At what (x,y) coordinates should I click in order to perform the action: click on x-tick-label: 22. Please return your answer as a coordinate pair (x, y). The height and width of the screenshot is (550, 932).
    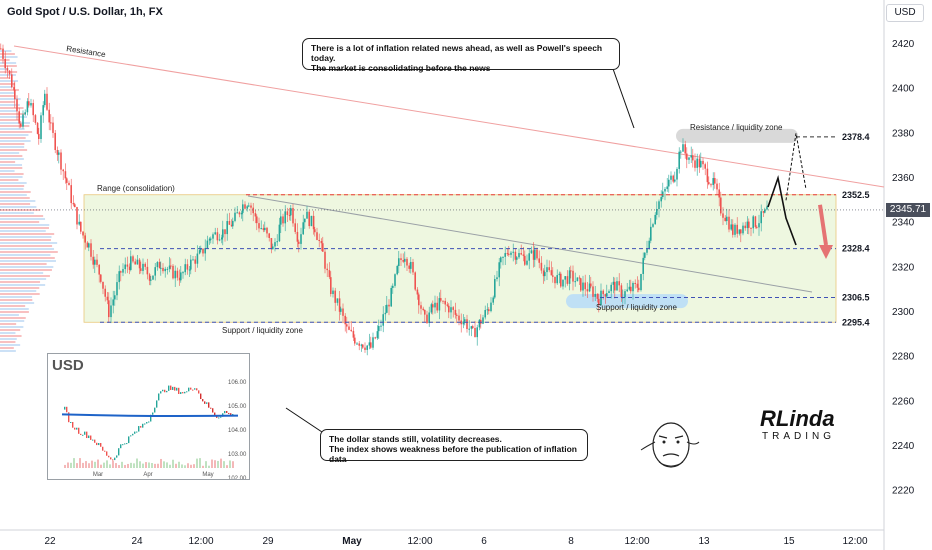
    Looking at the image, I should click on (50, 541).